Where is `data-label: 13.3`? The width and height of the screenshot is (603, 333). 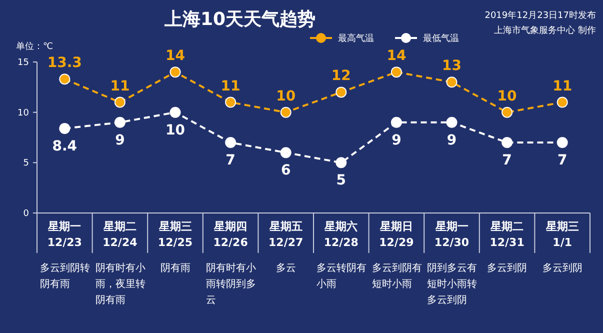 data-label: 13.3 is located at coordinates (64, 63).